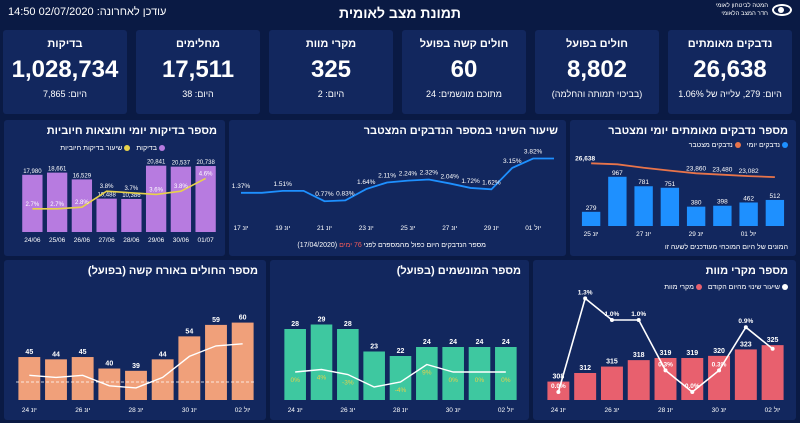 The width and height of the screenshot is (800, 423). What do you see at coordinates (106, 240) in the screenshot?
I see `x-tick-label: 27/06` at bounding box center [106, 240].